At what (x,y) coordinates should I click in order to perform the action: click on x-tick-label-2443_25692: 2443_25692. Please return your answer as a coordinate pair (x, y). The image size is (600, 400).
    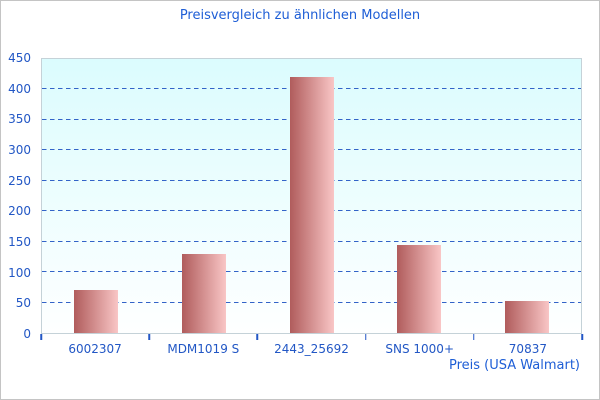
    Looking at the image, I should click on (311, 349).